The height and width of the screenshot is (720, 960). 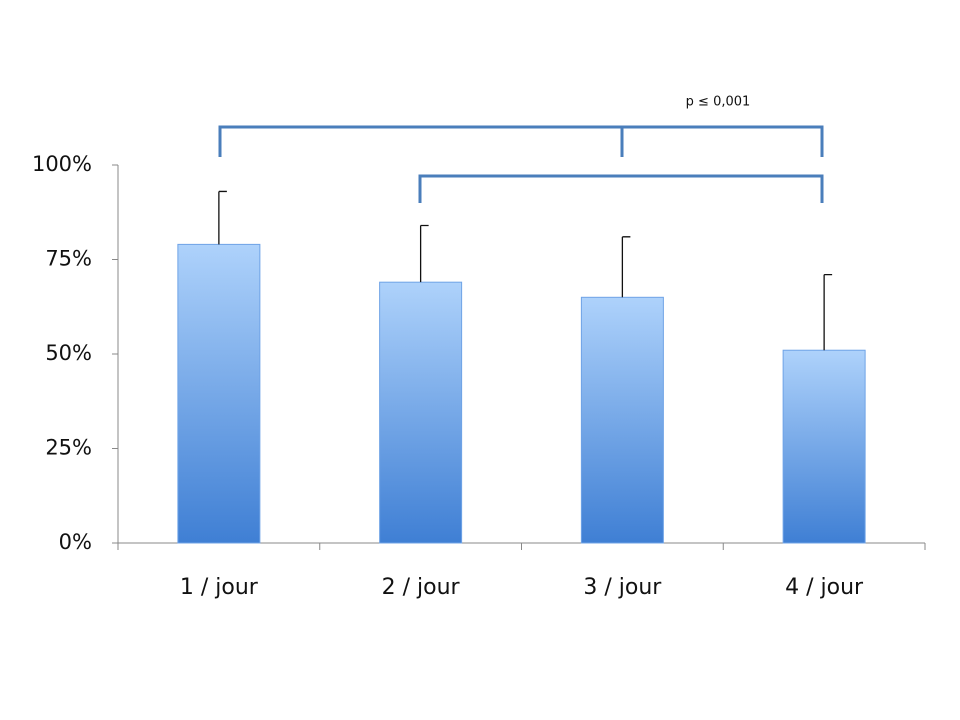 I want to click on y-tick-label: 100%, so click(x=62, y=164).